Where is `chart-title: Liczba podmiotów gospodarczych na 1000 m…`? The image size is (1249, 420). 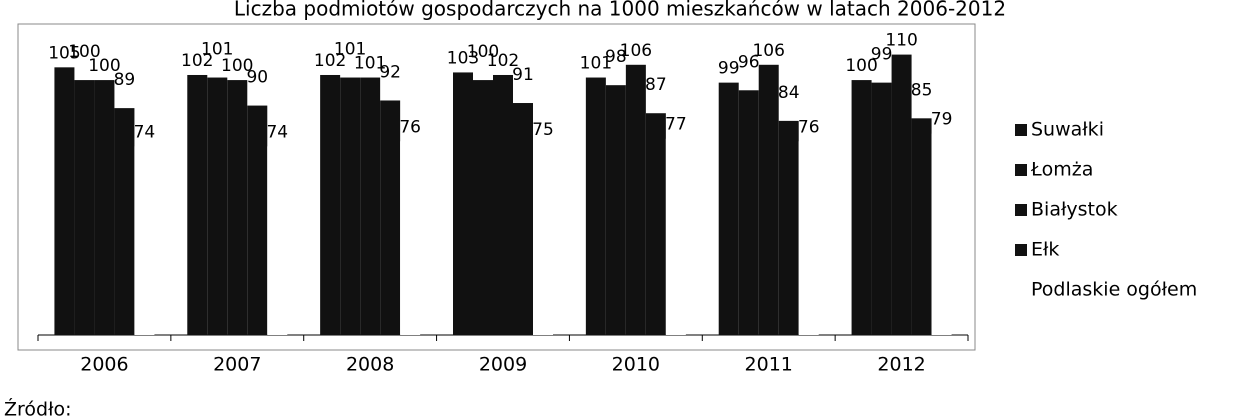
chart-title: Liczba podmiotów gospodarczych na 1000 m… is located at coordinates (620, 10).